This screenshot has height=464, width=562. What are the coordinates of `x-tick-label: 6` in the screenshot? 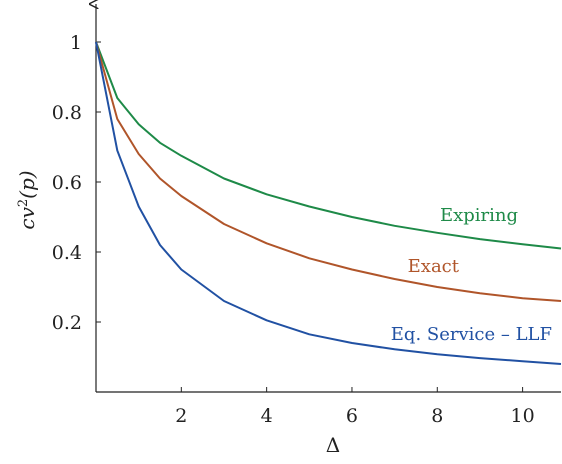 It's located at (352, 416).